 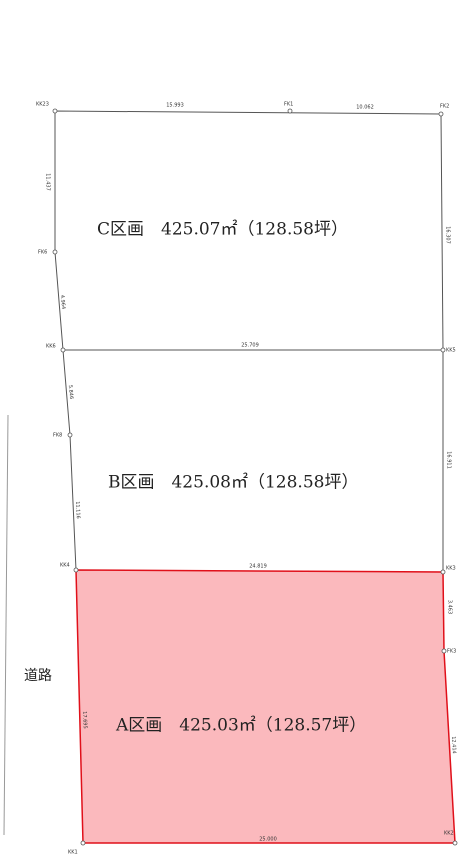 What do you see at coordinates (365, 108) in the screenshot?
I see `distance: 10.062` at bounding box center [365, 108].